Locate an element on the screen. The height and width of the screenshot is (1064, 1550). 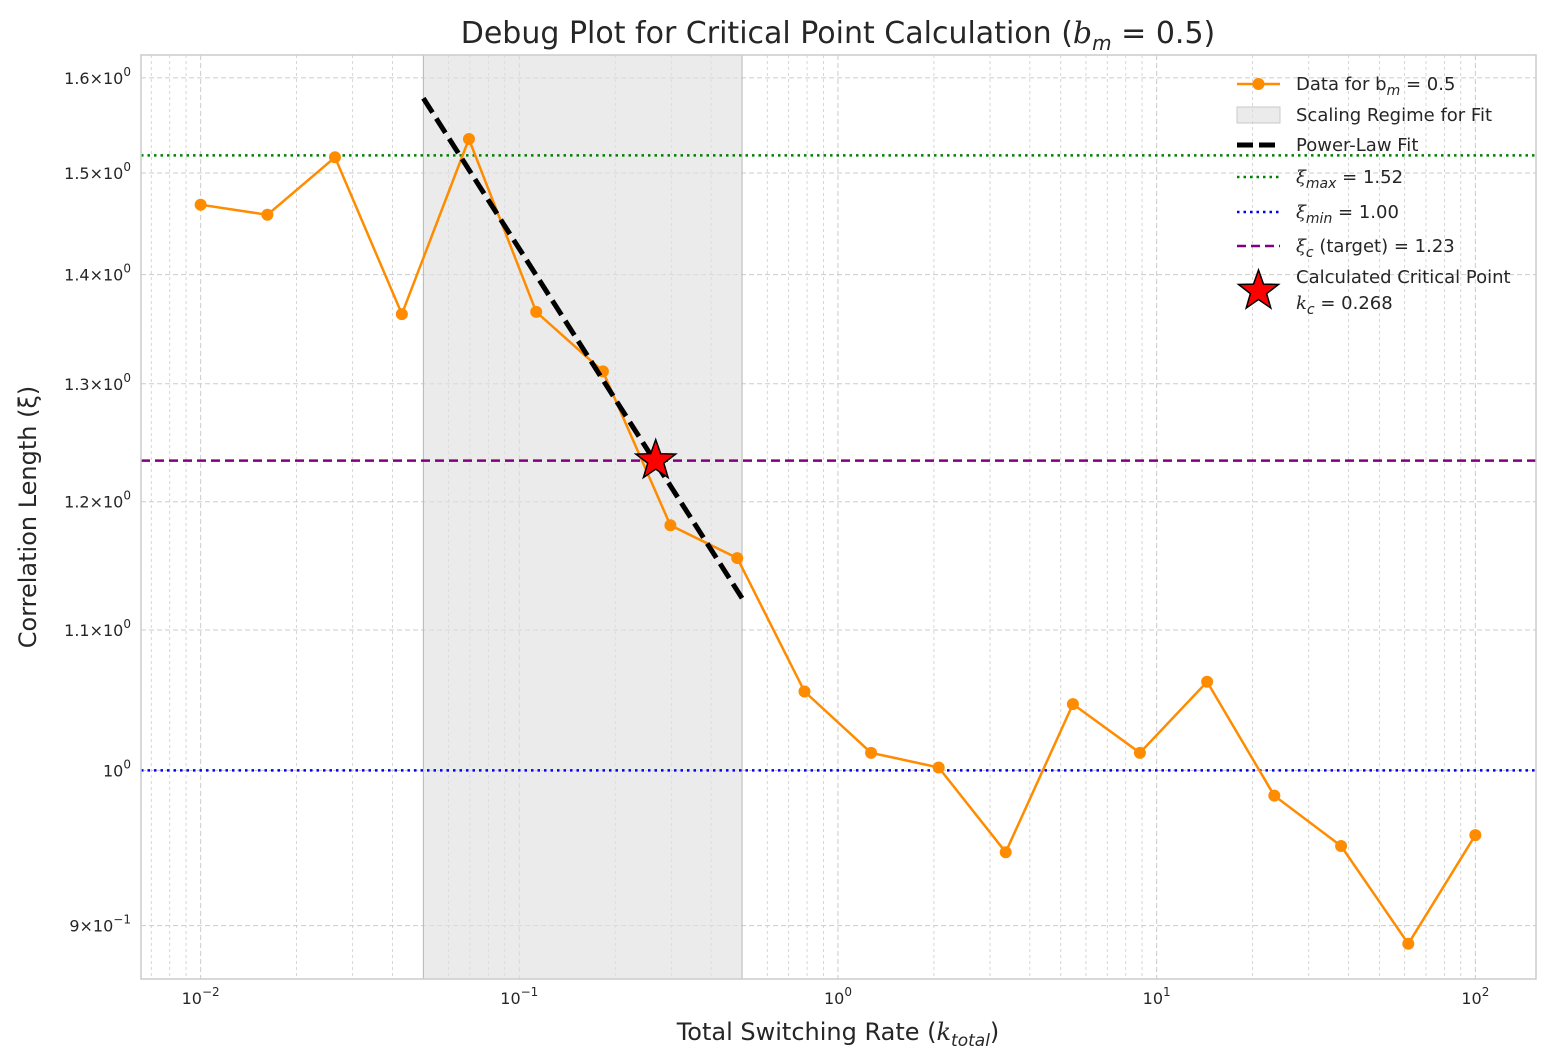
legend-entry-fit: Power-Law Fit is located at coordinates (1327, 145).